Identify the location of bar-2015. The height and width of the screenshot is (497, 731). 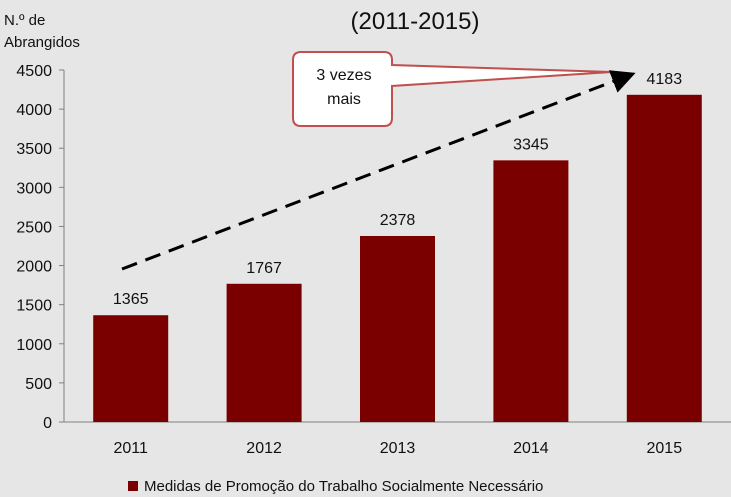
(664, 258).